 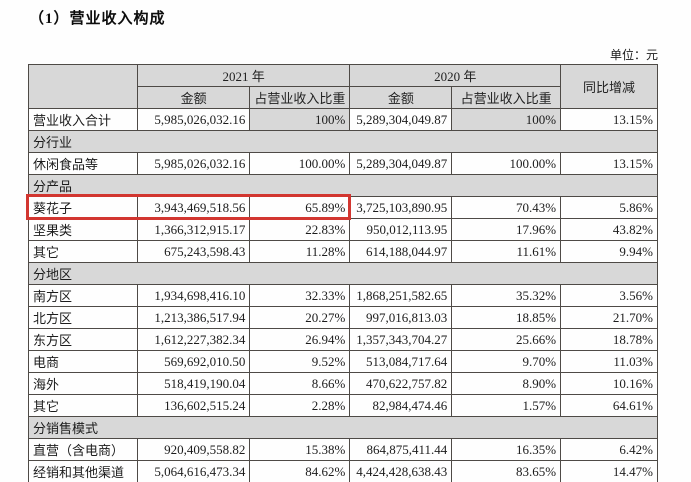 I want to click on proportion-2021-cell: 8.66%, so click(x=300, y=383).